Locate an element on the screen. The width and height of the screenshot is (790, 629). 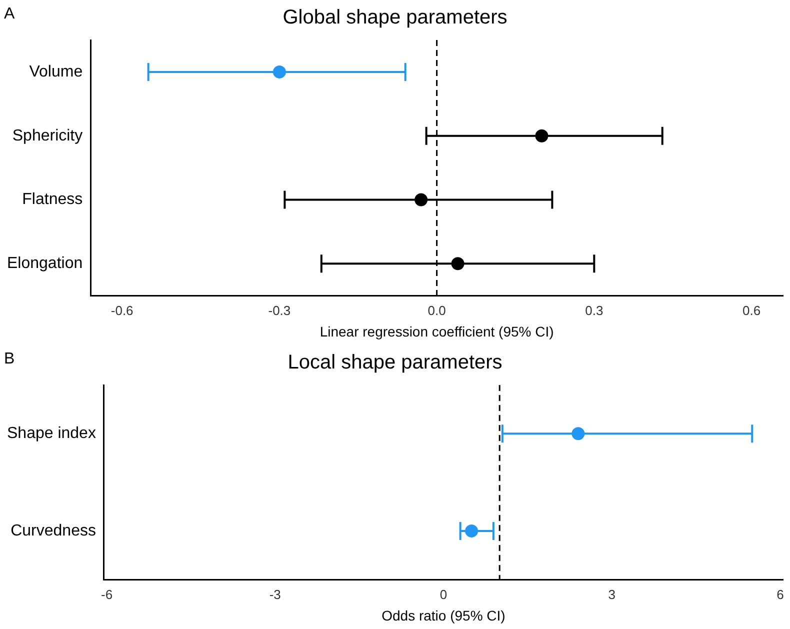
text: B is located at coordinates (9, 359).